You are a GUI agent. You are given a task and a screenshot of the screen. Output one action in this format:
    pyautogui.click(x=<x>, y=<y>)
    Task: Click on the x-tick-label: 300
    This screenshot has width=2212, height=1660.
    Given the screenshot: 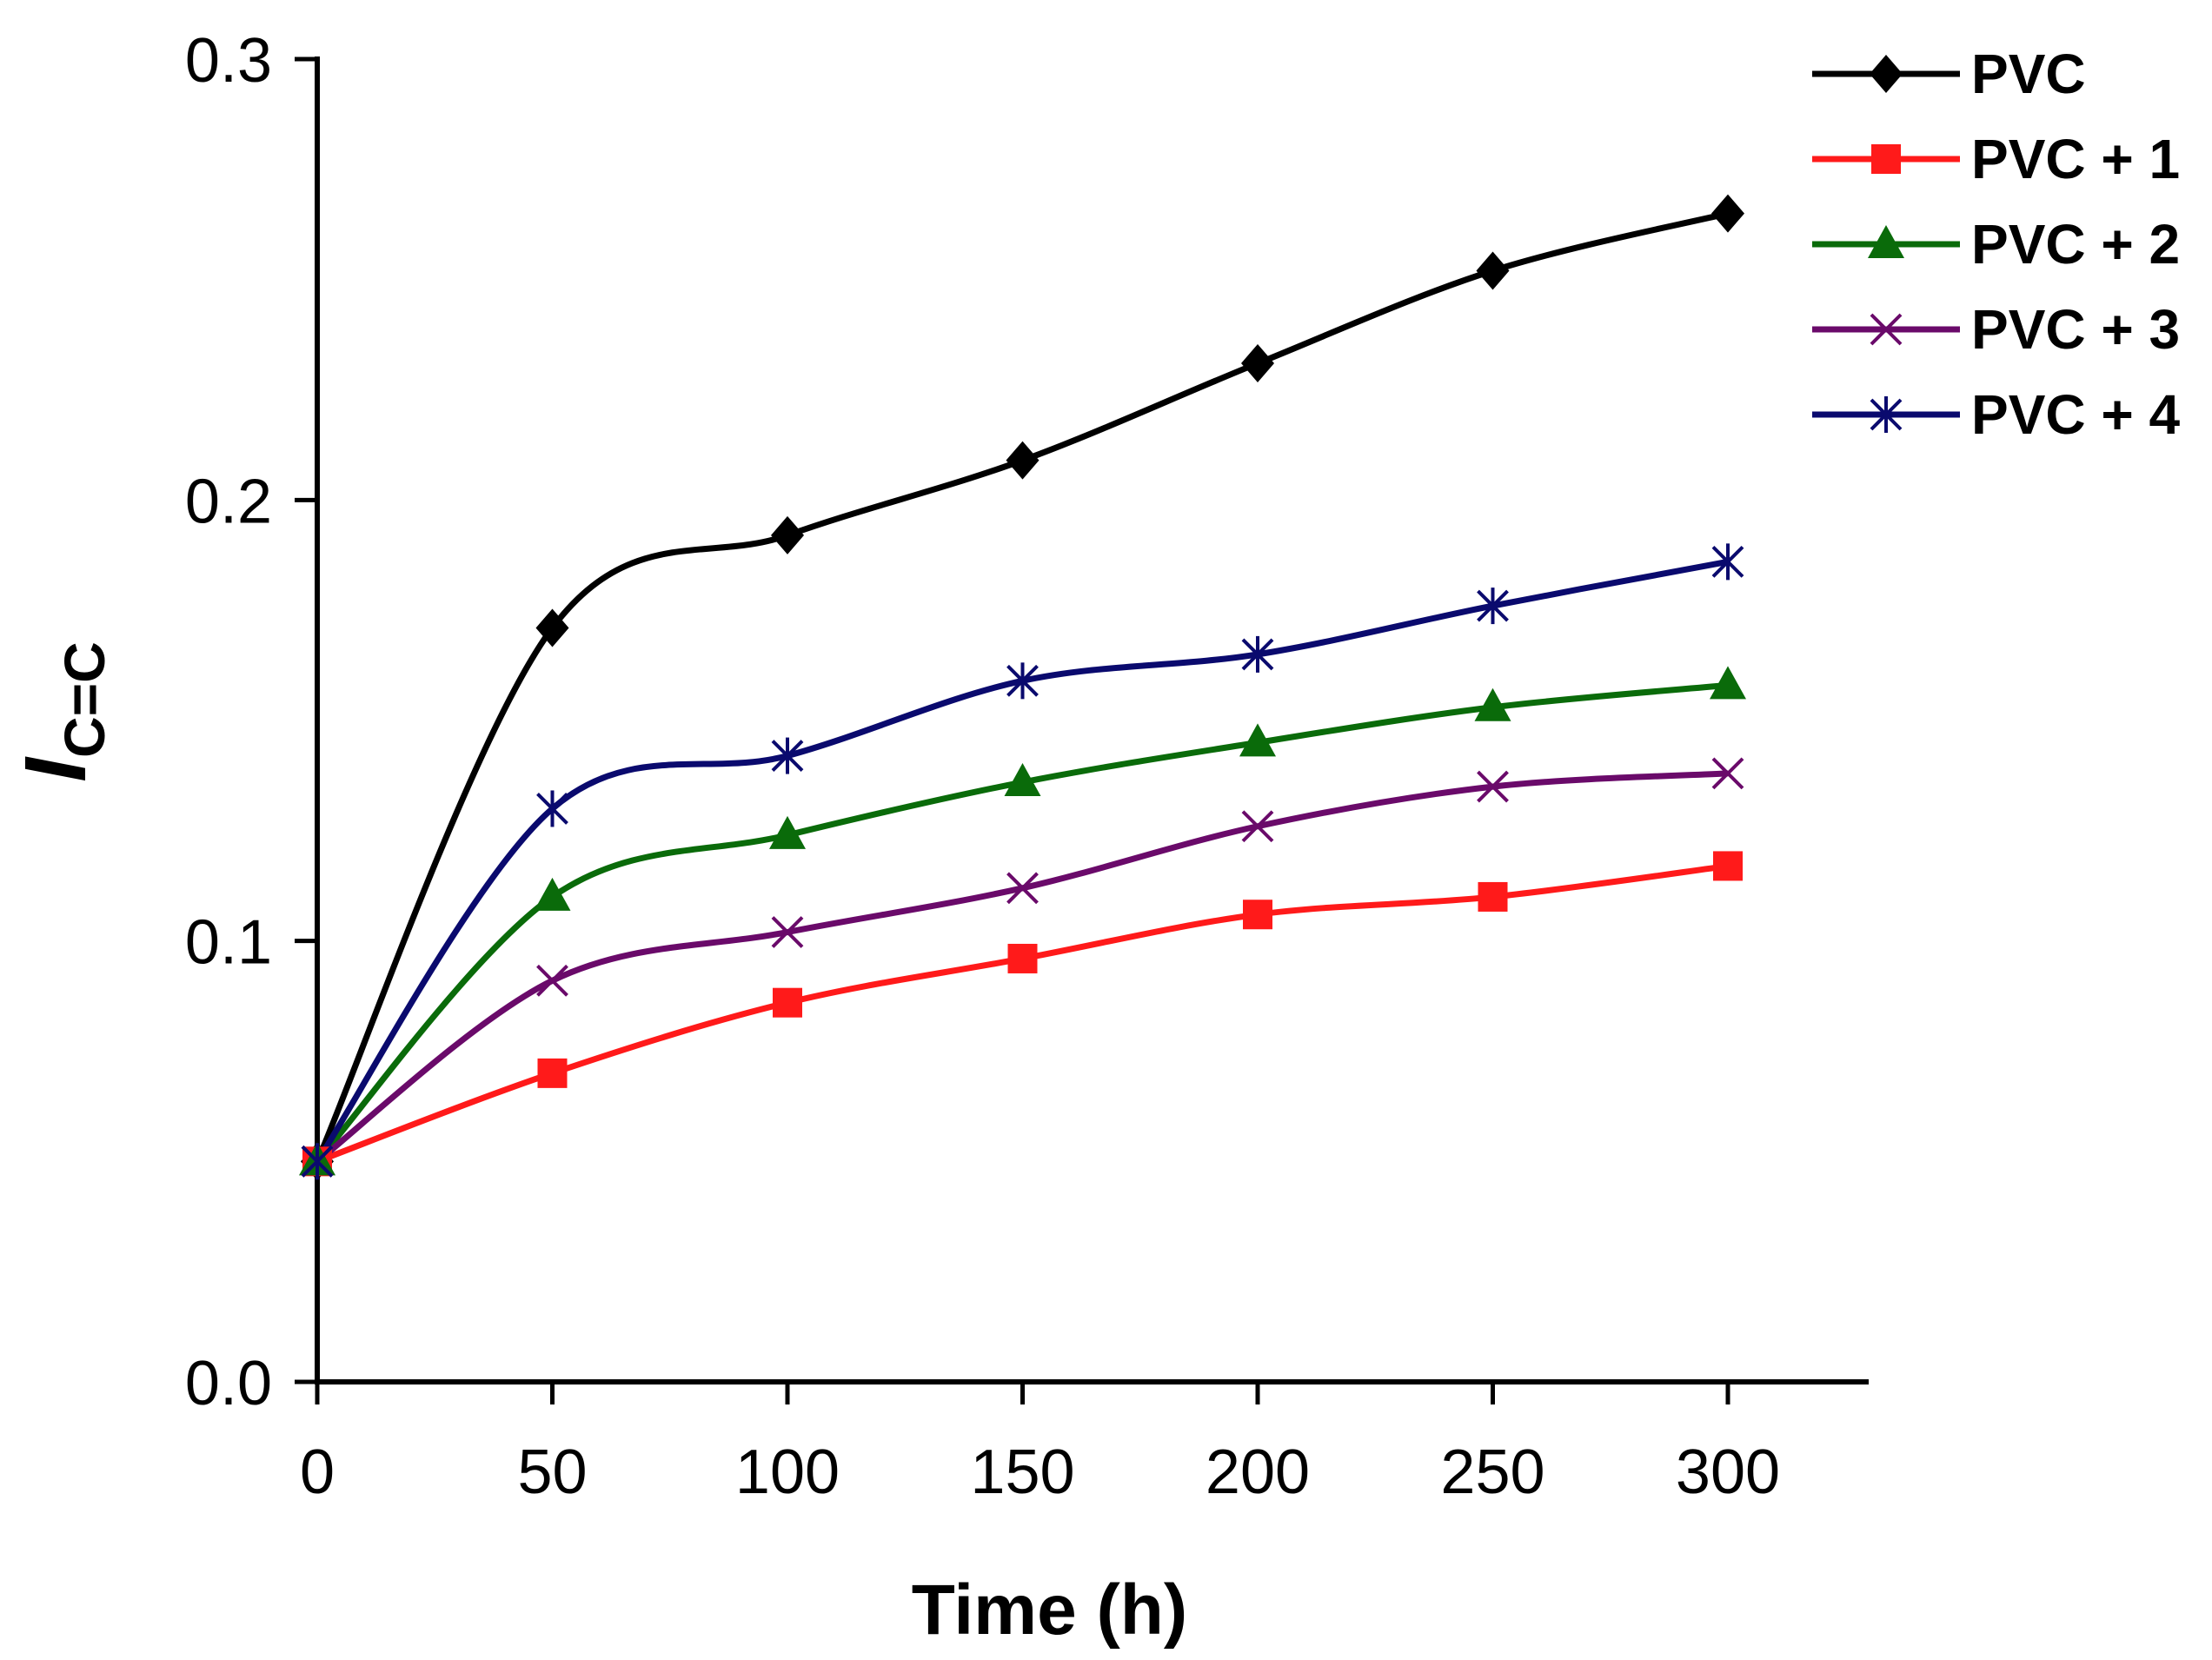 What is the action you would take?
    pyautogui.click(x=1728, y=1473)
    